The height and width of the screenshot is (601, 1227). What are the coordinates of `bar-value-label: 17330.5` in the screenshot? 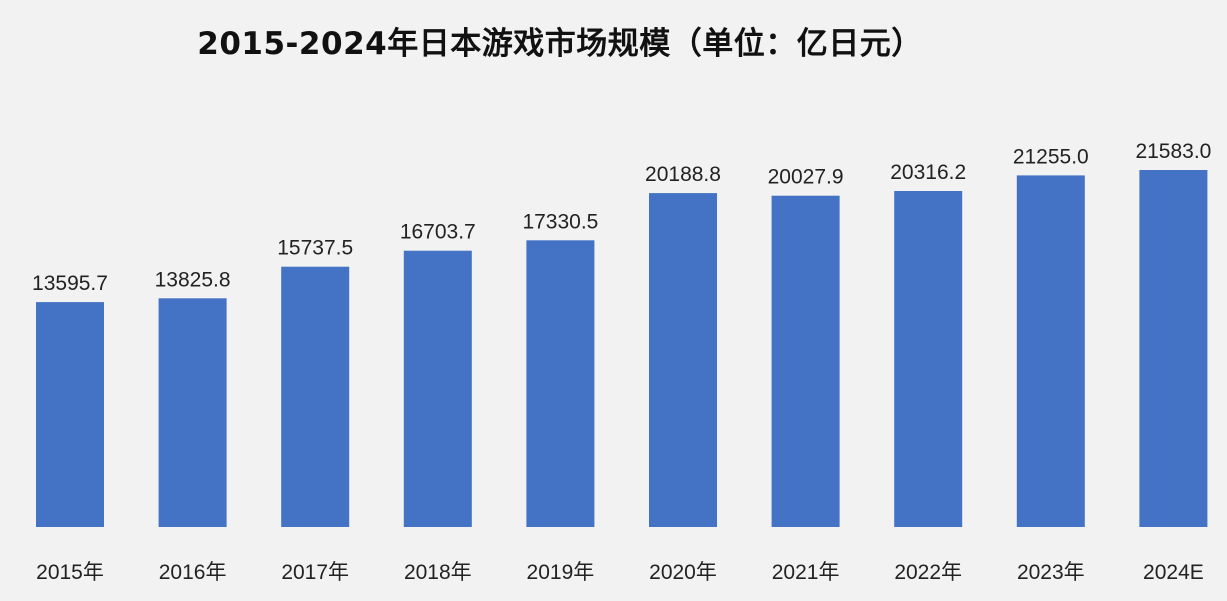 It's located at (560, 221).